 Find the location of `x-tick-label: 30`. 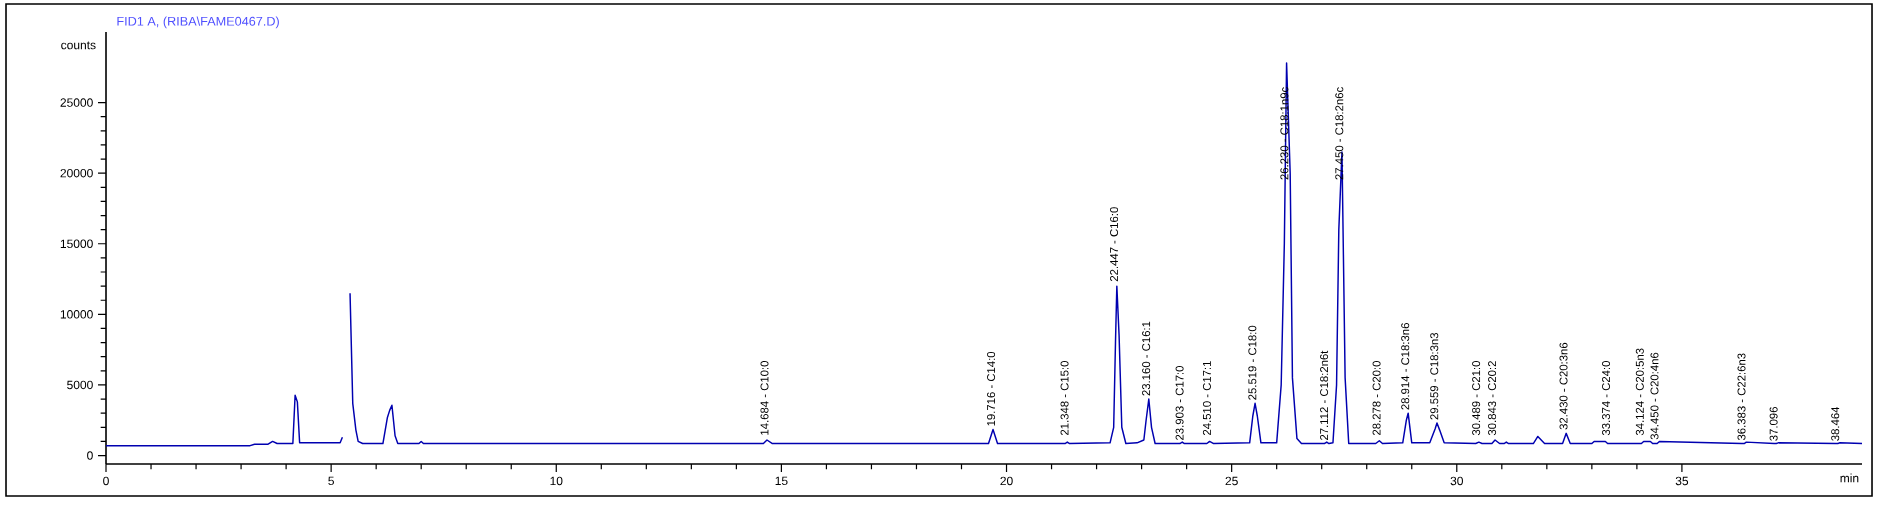

x-tick-label: 30 is located at coordinates (1456, 481).